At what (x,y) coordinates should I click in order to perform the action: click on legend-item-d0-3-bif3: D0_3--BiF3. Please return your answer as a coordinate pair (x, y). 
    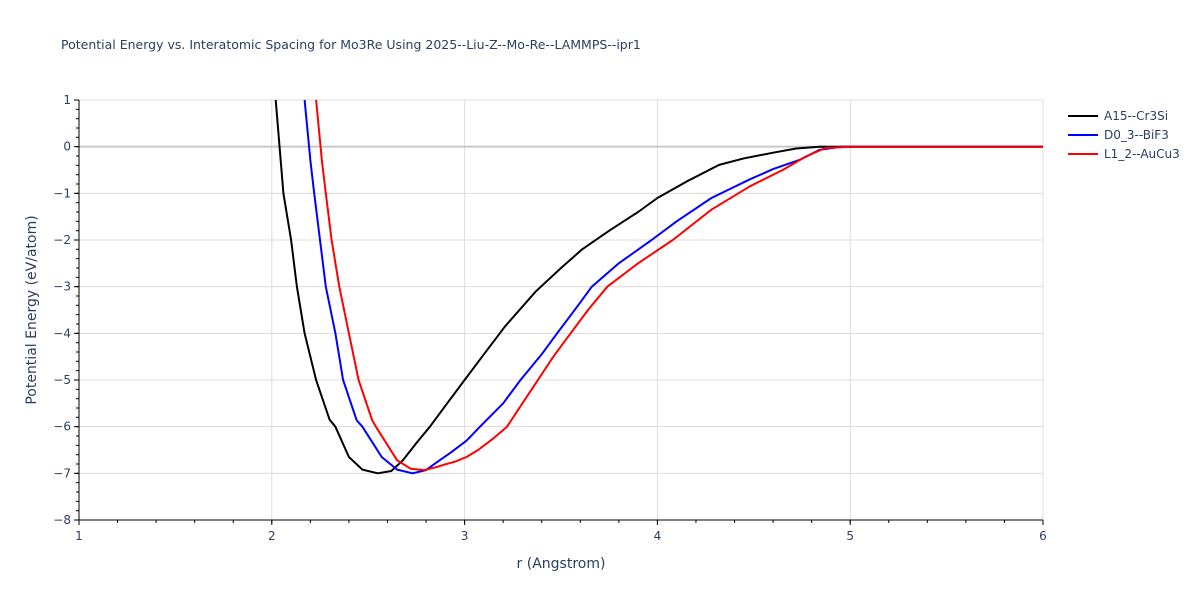
    Looking at the image, I should click on (1124, 134).